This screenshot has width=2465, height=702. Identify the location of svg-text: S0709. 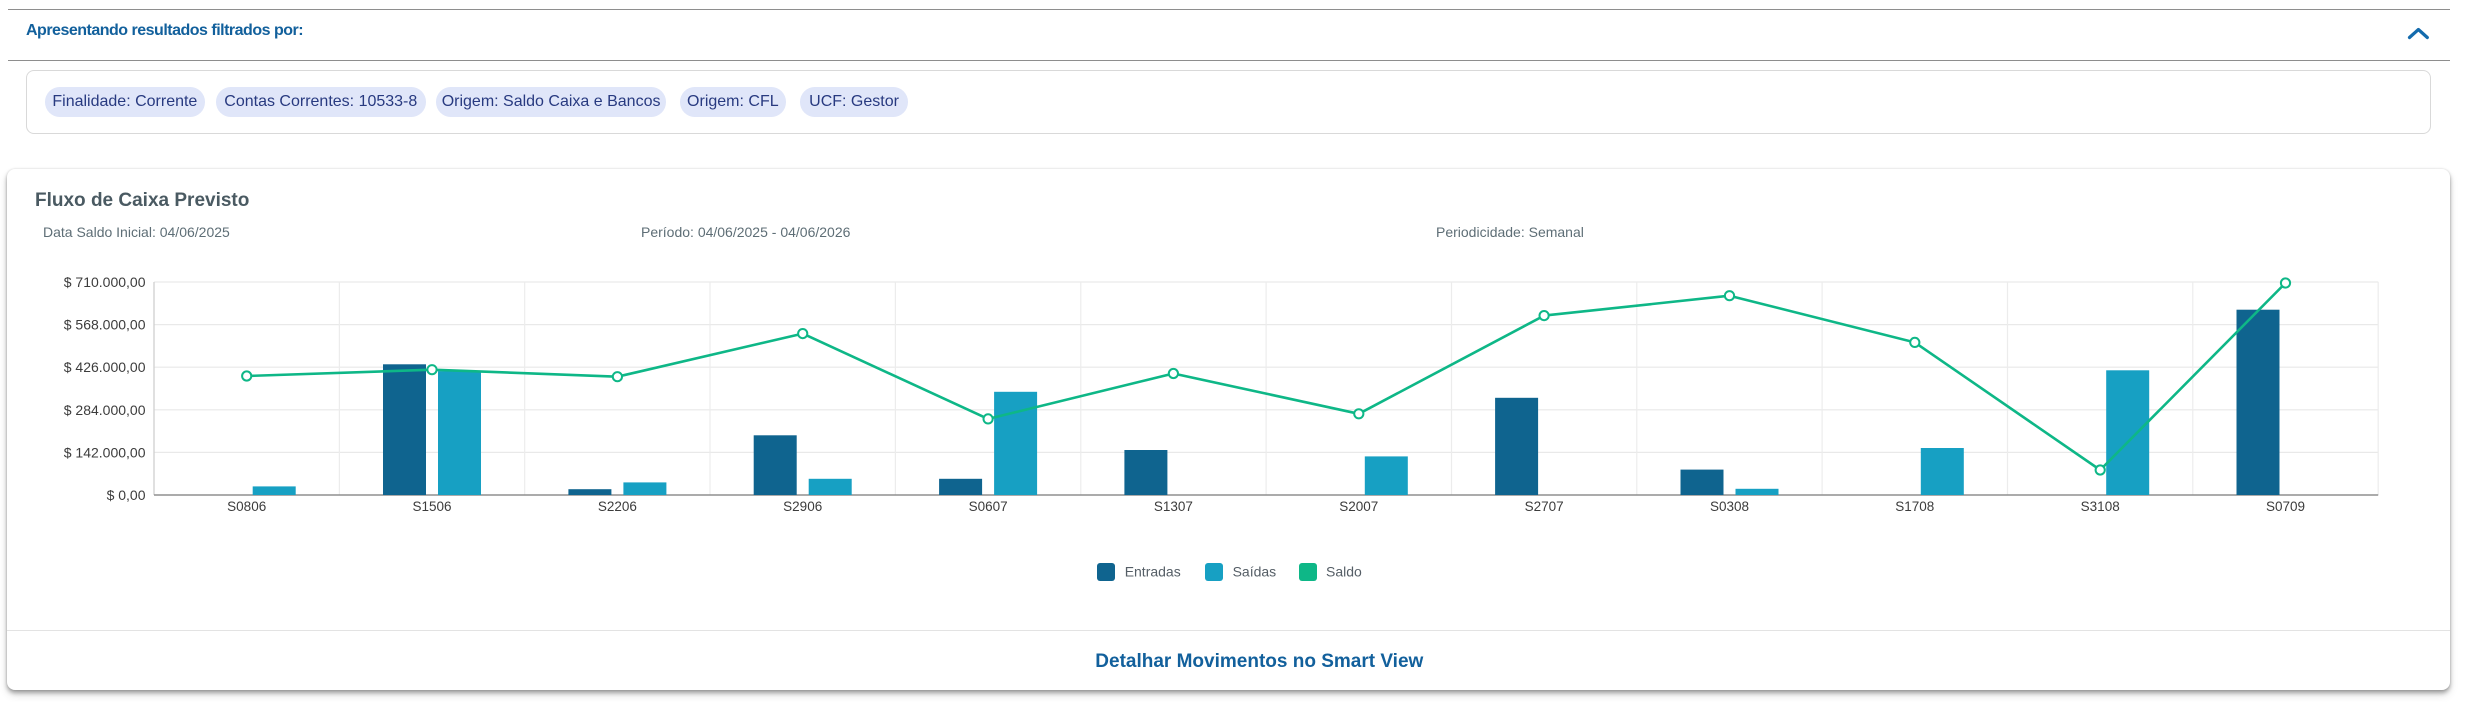
(2285, 506).